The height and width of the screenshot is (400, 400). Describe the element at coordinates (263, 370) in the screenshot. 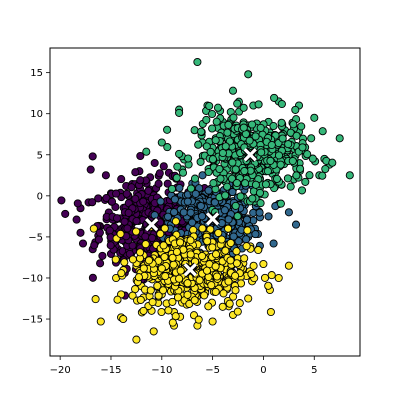

I see `x-tick-label: 0` at that location.